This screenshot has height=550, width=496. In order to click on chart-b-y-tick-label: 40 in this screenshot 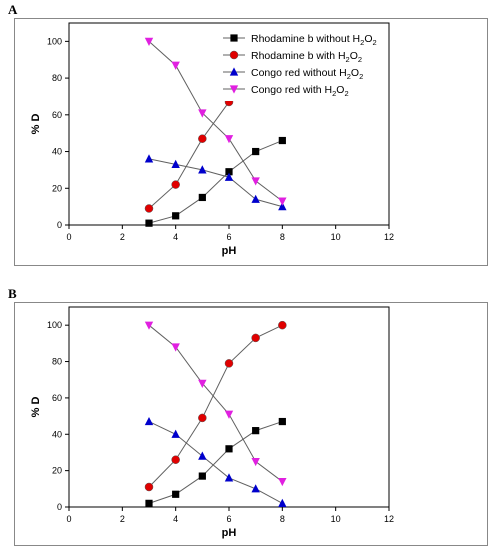, I will do `click(57, 434)`.